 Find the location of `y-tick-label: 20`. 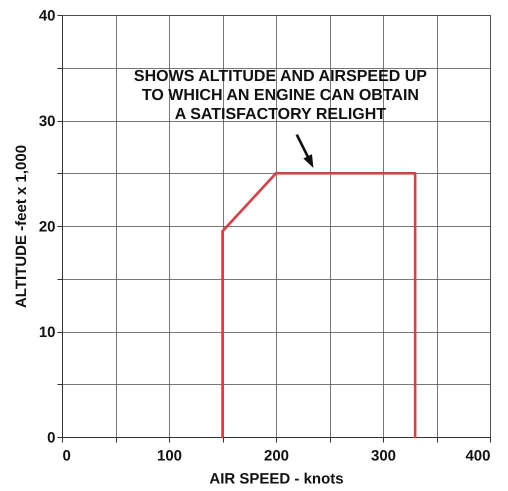

y-tick-label: 20 is located at coordinates (47, 227).